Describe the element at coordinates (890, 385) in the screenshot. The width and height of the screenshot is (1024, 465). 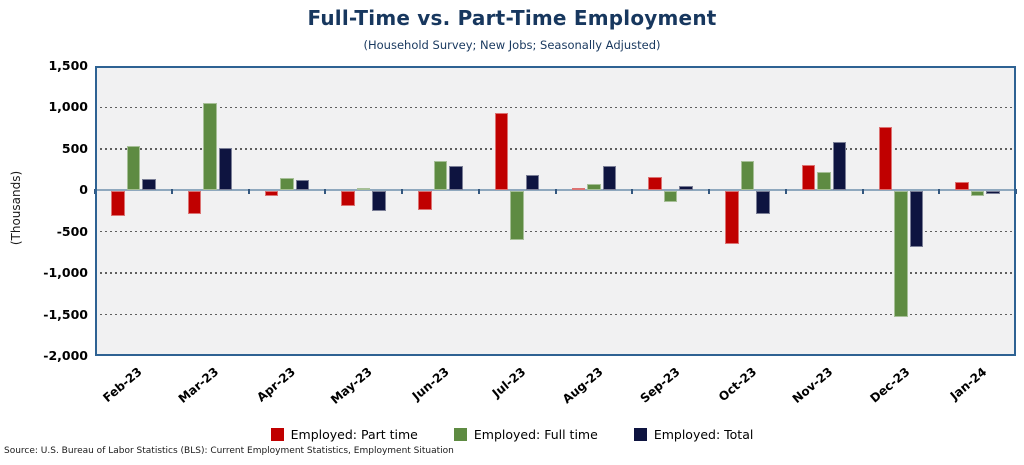
I see `x-tick-label-text: Dec-23` at that location.